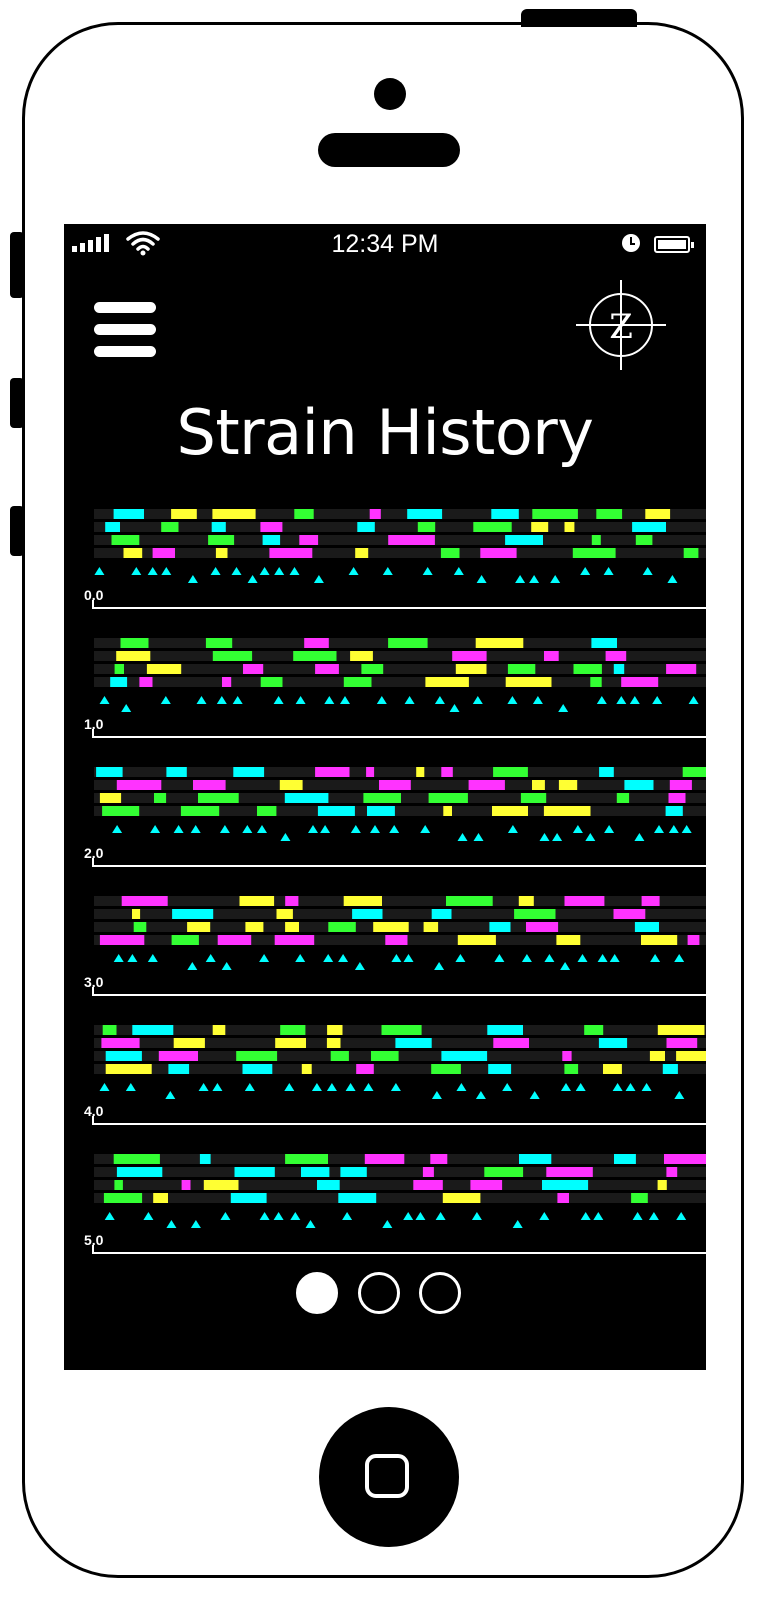 The image size is (768, 1604). What do you see at coordinates (125, 330) in the screenshot?
I see `hamburger-menu-icon` at bounding box center [125, 330].